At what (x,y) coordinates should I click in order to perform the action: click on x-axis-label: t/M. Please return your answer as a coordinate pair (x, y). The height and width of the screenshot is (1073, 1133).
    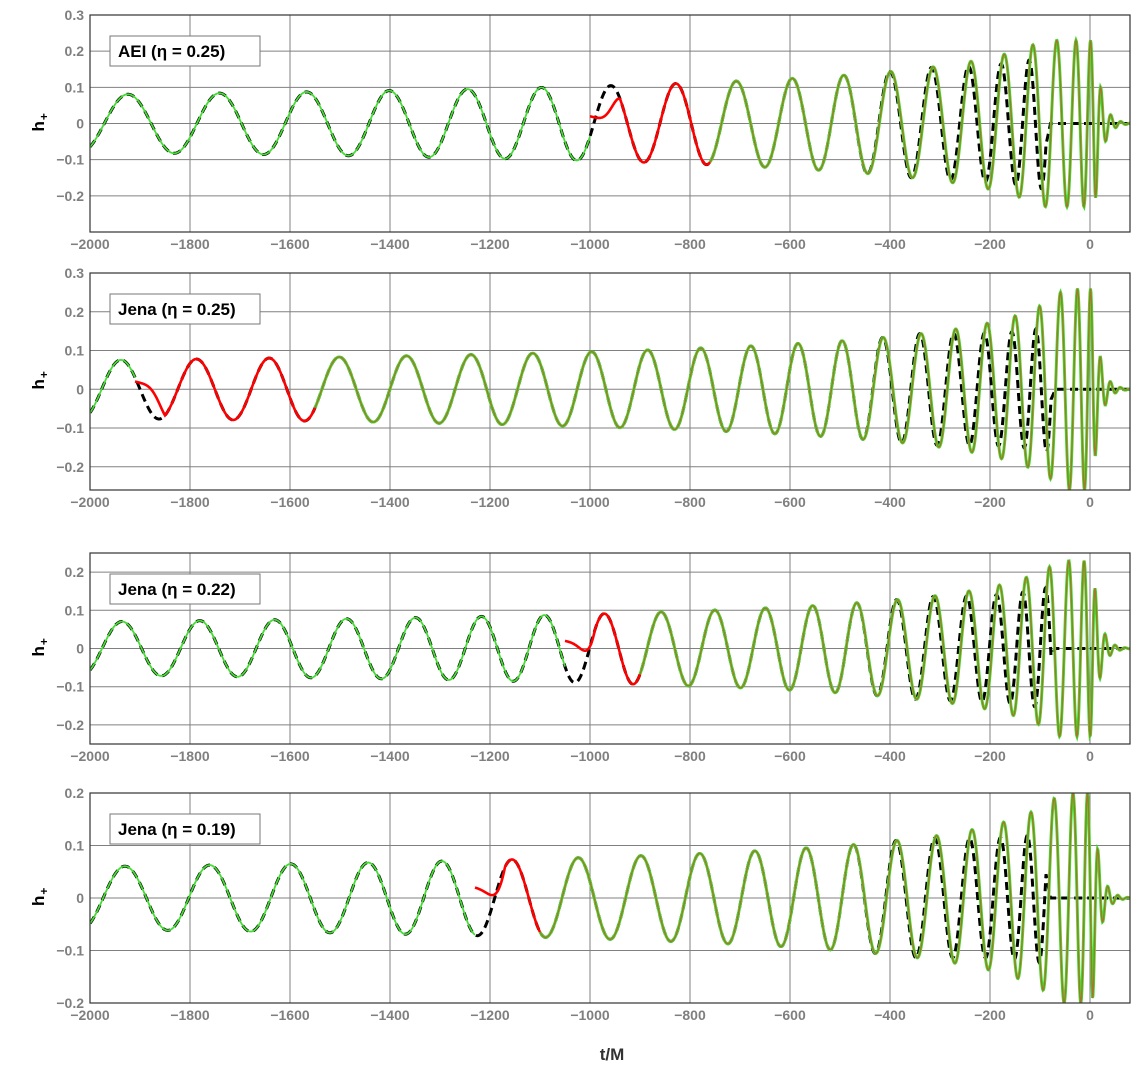
    Looking at the image, I should click on (612, 1054).